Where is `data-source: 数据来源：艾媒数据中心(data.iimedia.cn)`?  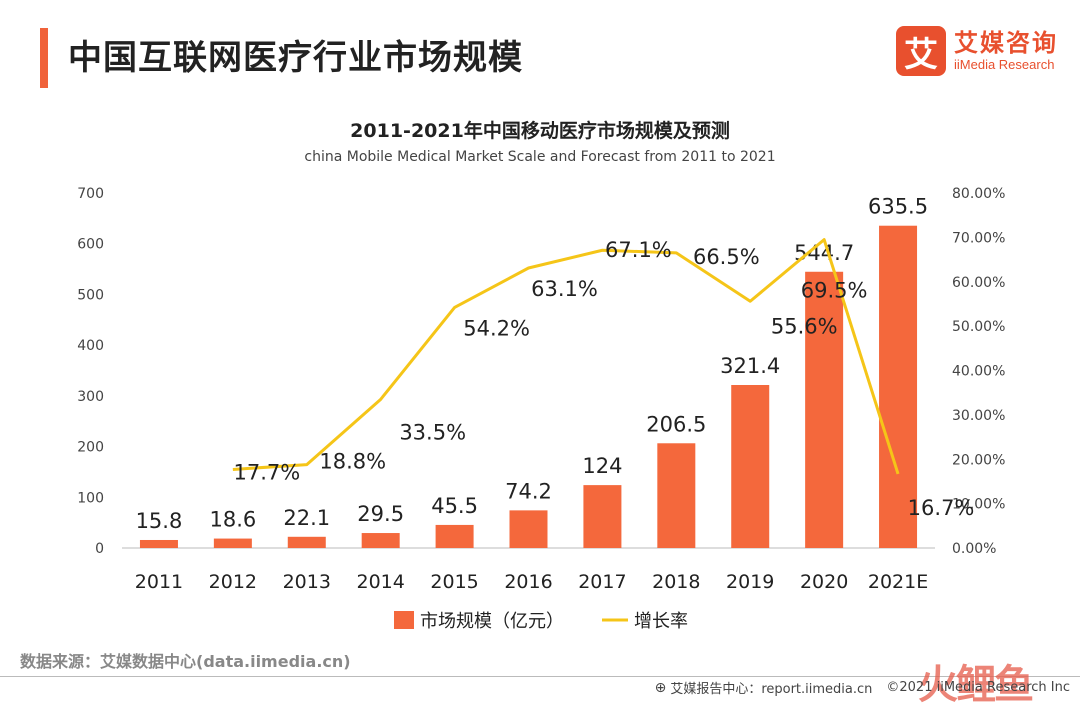 data-source: 数据来源：艾媒数据中心(data.iimedia.cn) is located at coordinates (185, 661).